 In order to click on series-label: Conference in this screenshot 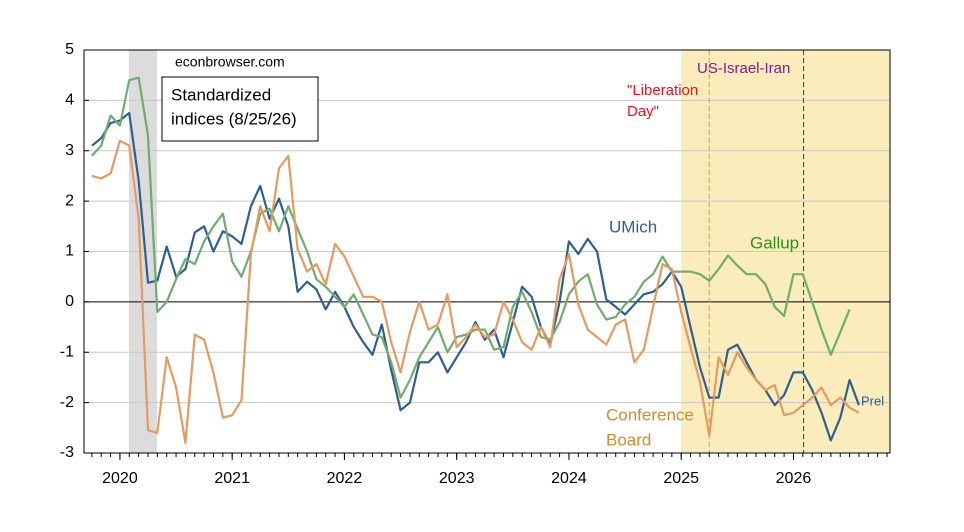, I will do `click(650, 414)`.